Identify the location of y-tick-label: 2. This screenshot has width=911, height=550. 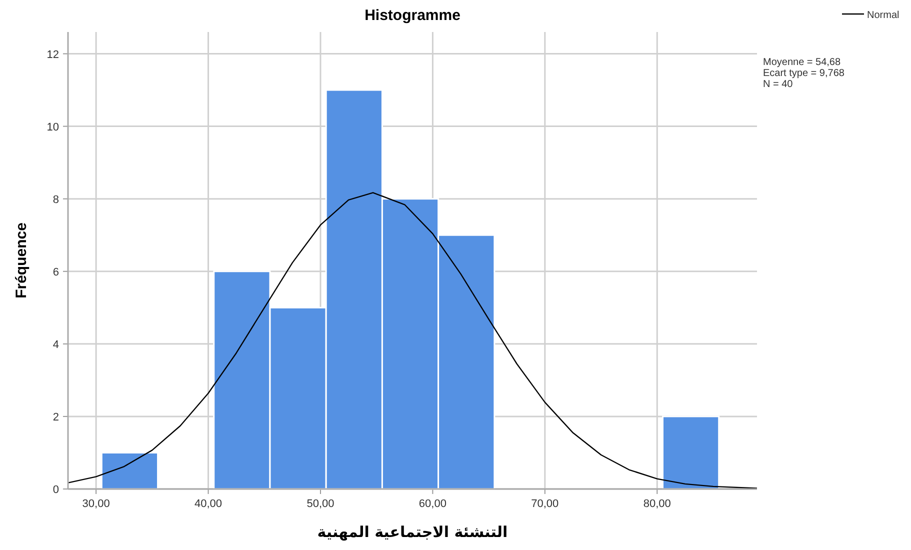
(55, 417).